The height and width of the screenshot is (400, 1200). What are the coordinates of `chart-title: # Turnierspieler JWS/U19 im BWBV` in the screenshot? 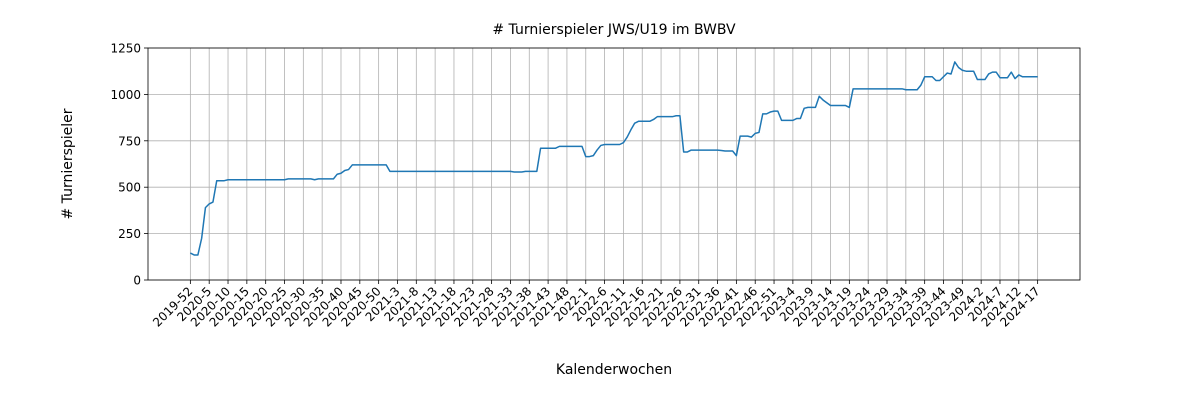 It's located at (614, 30).